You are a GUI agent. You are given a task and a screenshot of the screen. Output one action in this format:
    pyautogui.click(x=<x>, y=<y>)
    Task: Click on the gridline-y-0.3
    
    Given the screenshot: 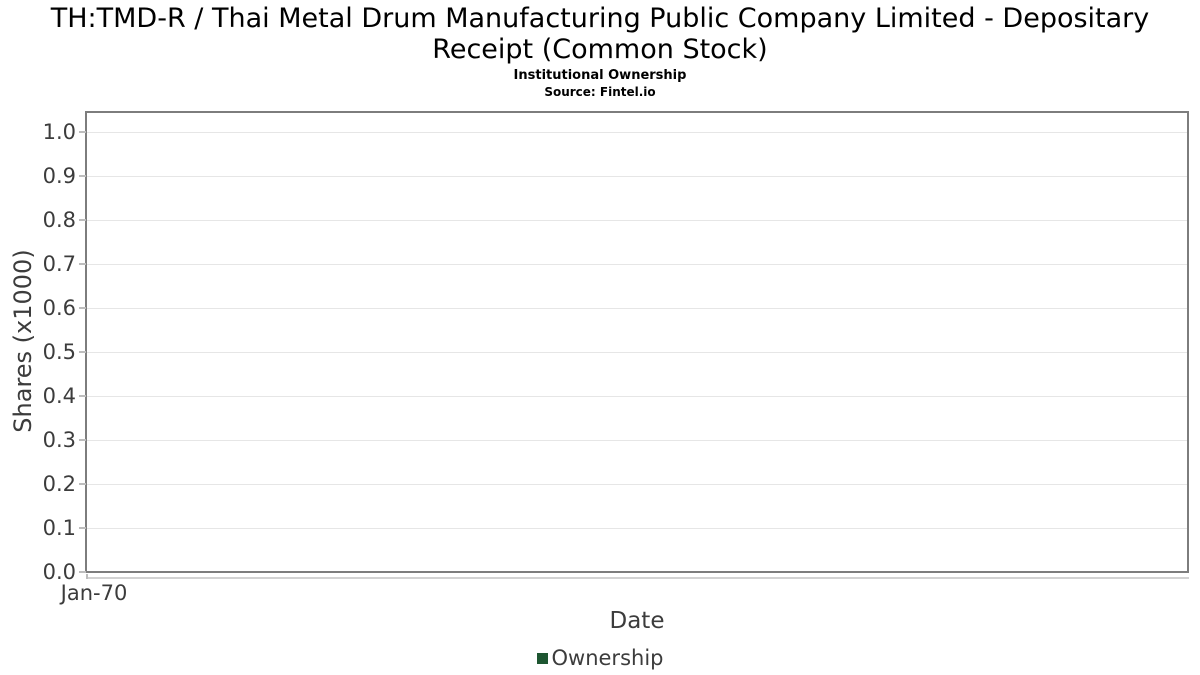 What is the action you would take?
    pyautogui.click(x=637, y=440)
    